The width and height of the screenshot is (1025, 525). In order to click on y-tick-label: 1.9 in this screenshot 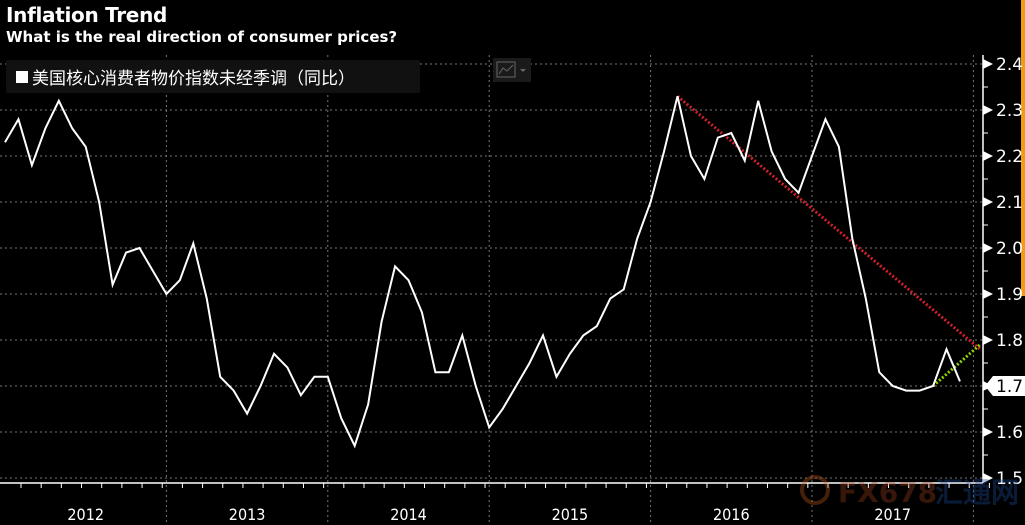, I will do `click(1009, 295)`.